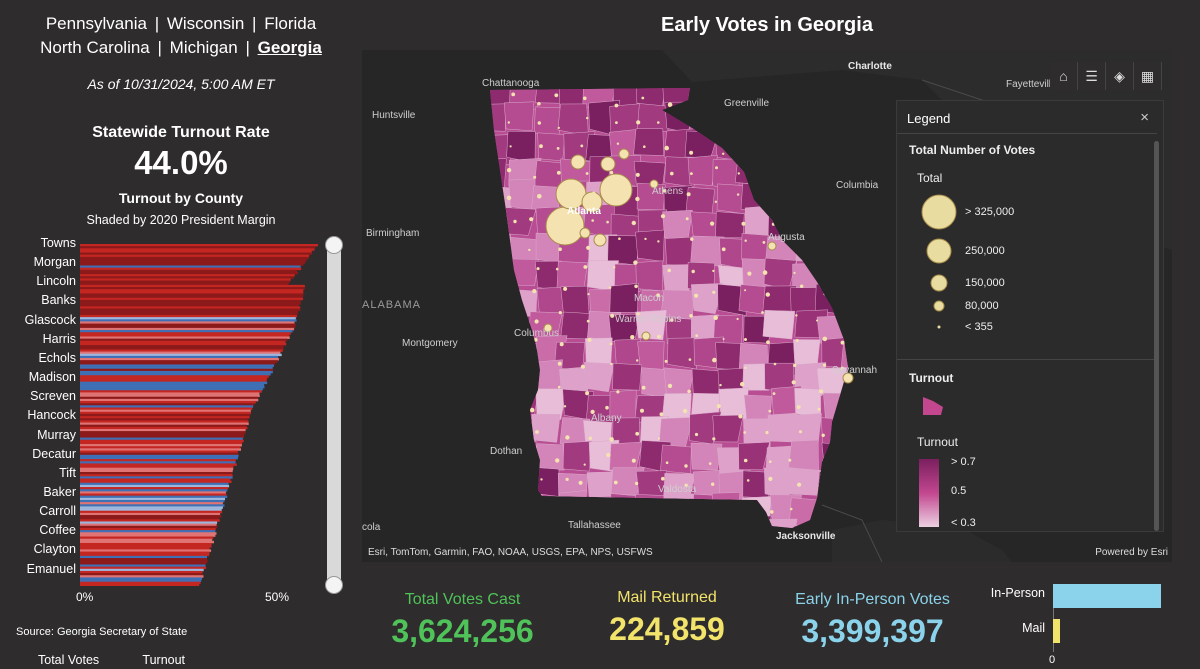 The width and height of the screenshot is (1200, 669). I want to click on legend-scrollbar, so click(1156, 336).